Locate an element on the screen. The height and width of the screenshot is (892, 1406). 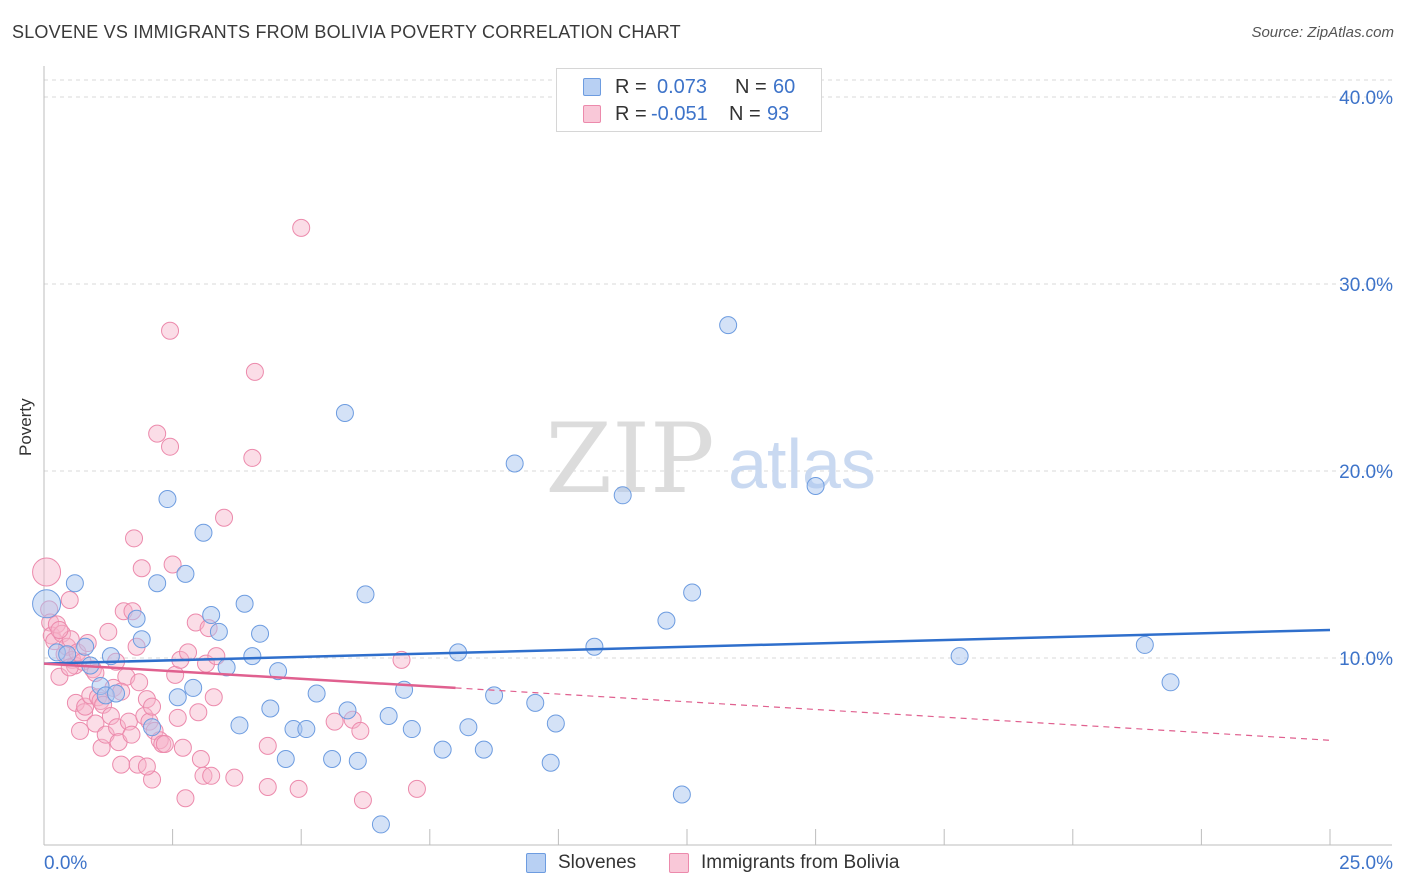
correlation-legend: R = 0.073 N = 60 R = -0.051 N = 93 is located at coordinates (689, 100).